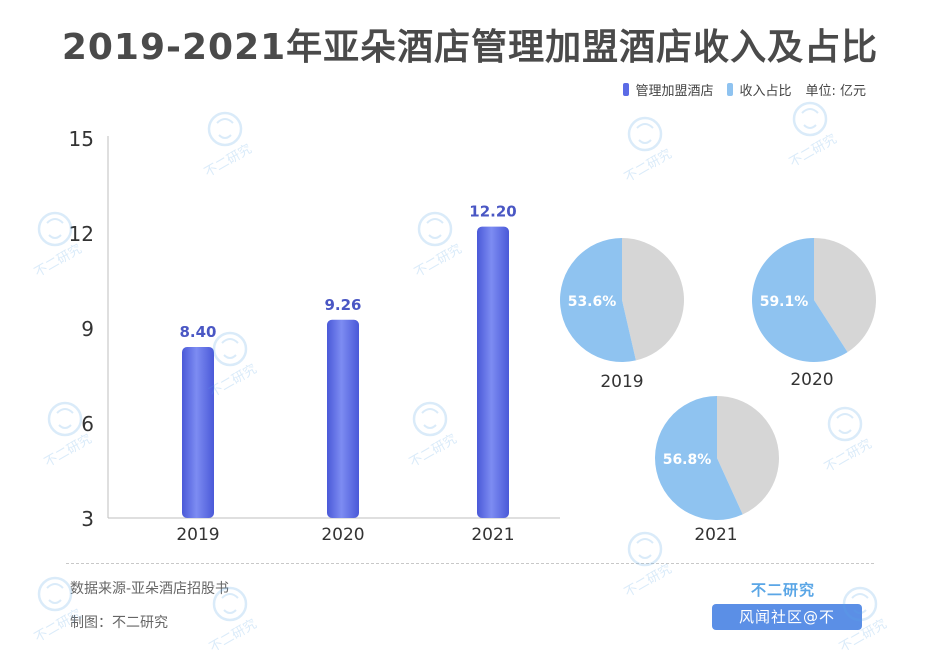 This screenshot has width=940, height=654. I want to click on chart-title: 2019-2021年亚朵酒店管理加盟酒店收入及占比, so click(470, 47).